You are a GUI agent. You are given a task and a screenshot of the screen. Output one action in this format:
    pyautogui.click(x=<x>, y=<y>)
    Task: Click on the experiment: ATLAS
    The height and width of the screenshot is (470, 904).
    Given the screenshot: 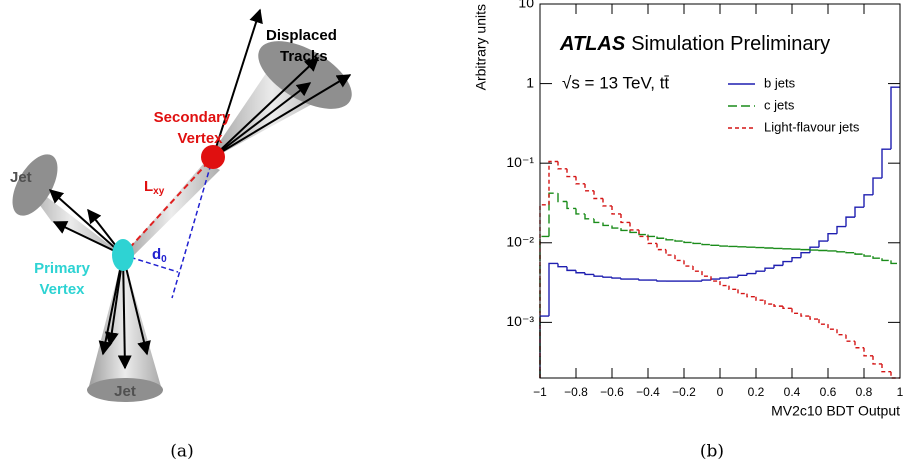 What is the action you would take?
    pyautogui.click(x=592, y=44)
    